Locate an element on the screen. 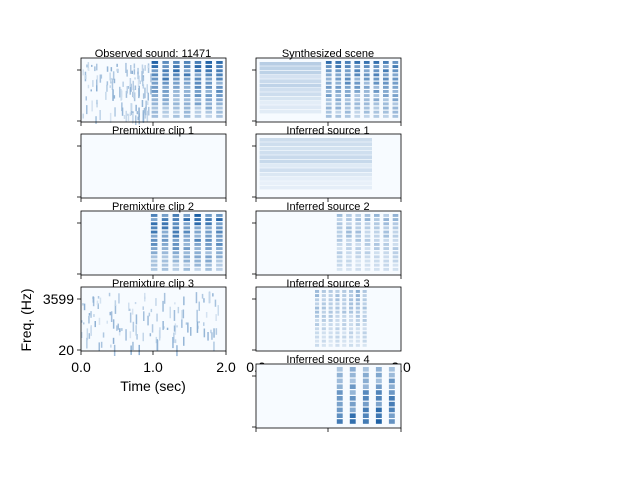 Image resolution: width=640 pixels, height=480 pixels. spectrogram-band-inf1 is located at coordinates (315, 140).